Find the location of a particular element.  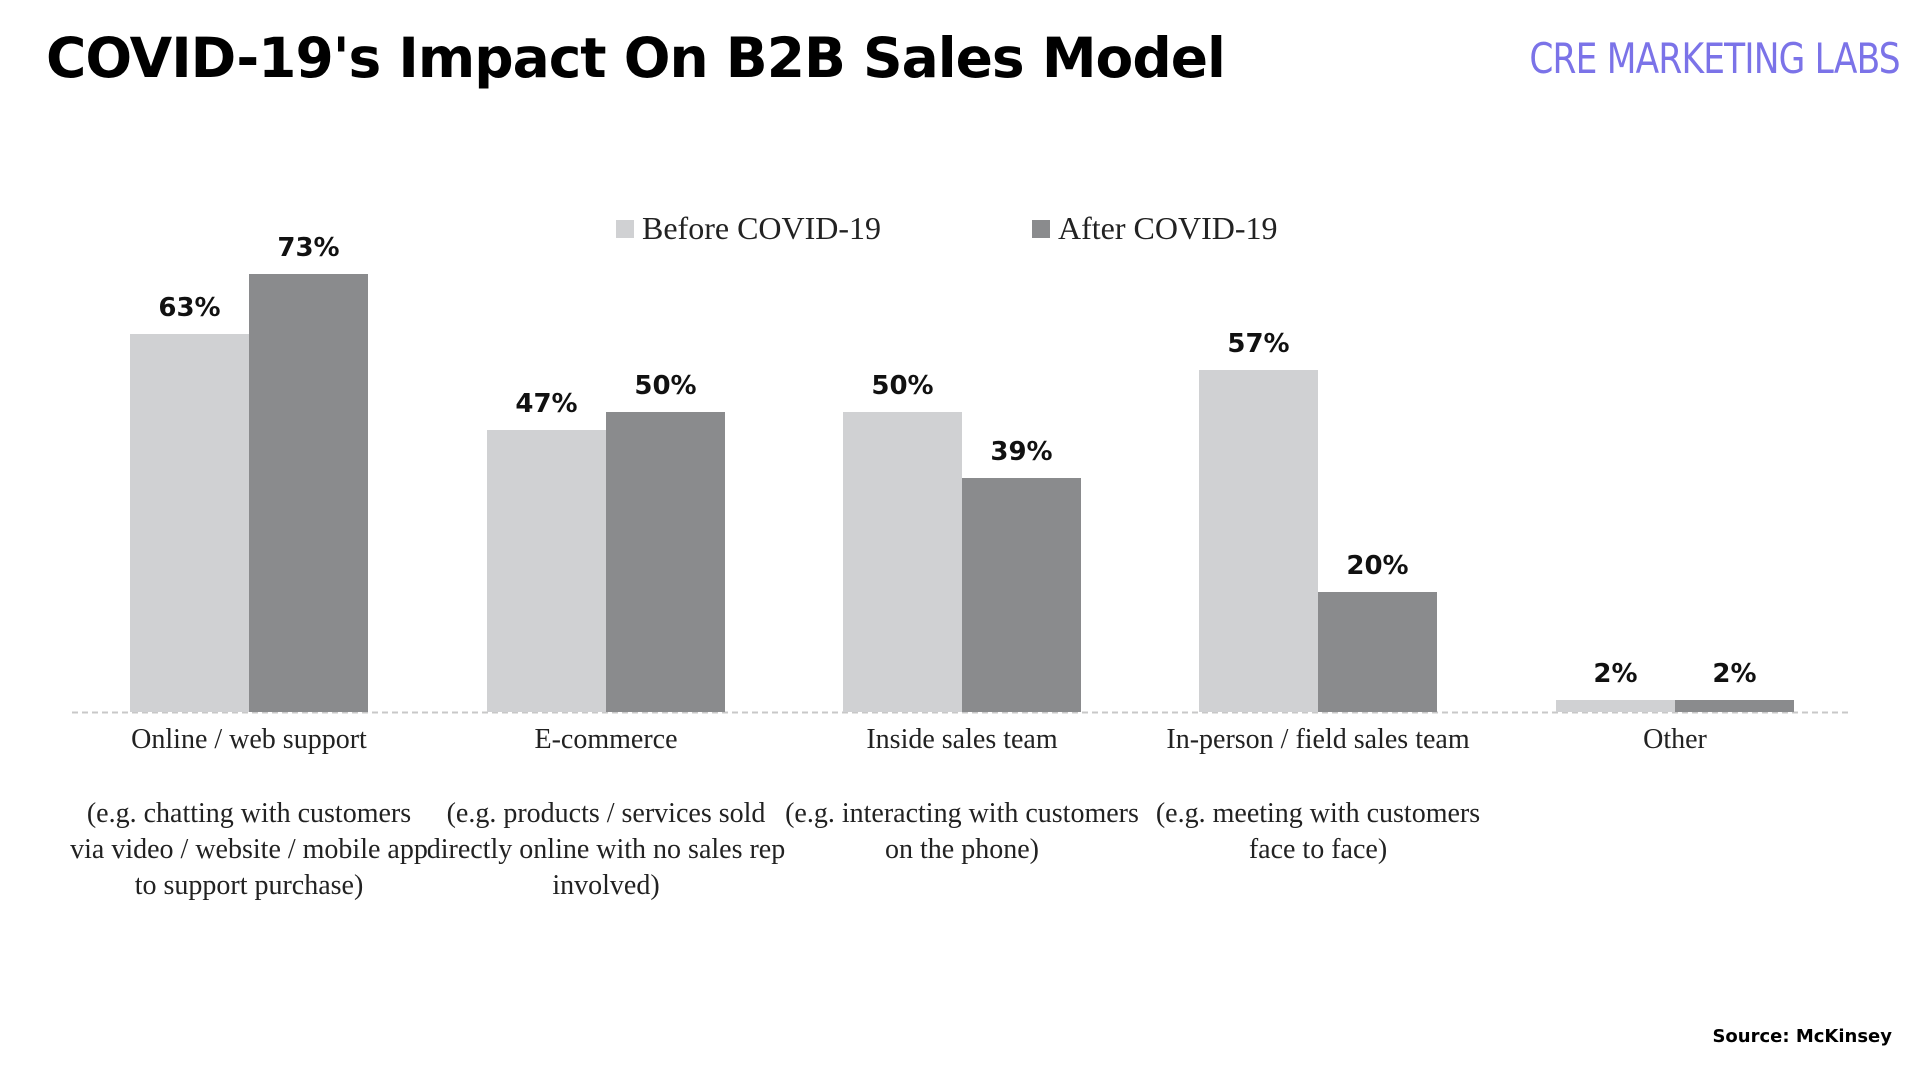

category-label-2: Inside sales team is located at coordinates (962, 739).